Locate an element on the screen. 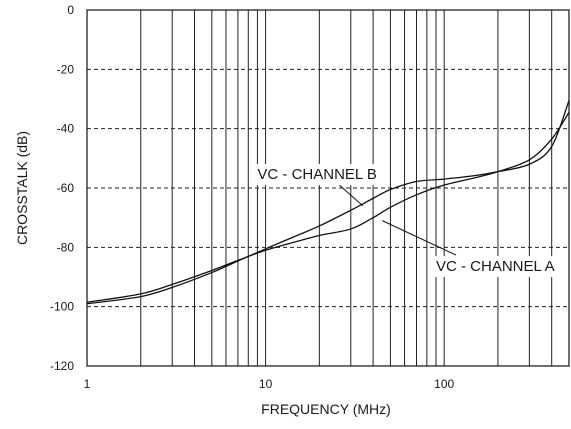 The height and width of the screenshot is (429, 571). annotation-leader-vc-channel-a is located at coordinates (419, 238).